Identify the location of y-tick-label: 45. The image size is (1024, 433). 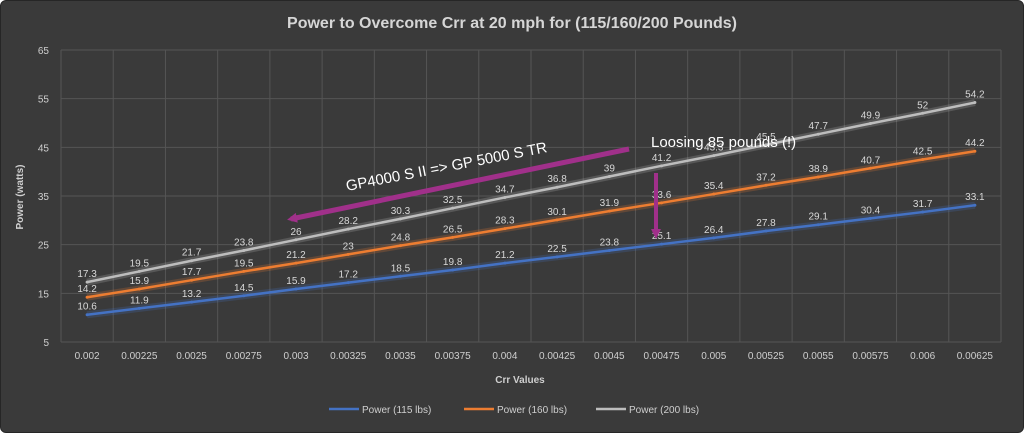
(44, 148).